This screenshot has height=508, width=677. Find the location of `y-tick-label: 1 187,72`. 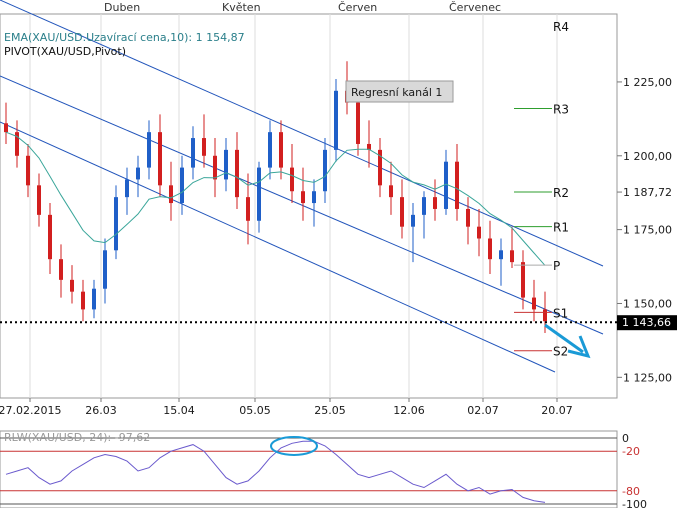

y-tick-label: 1 187,72 is located at coordinates (647, 192).